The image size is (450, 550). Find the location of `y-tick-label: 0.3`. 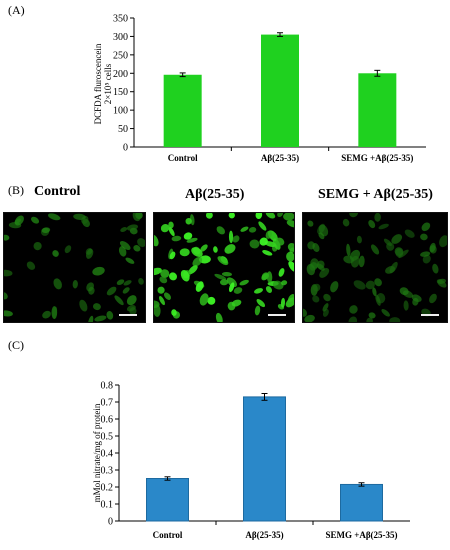

y-tick-label: 0.3 is located at coordinates (107, 471).